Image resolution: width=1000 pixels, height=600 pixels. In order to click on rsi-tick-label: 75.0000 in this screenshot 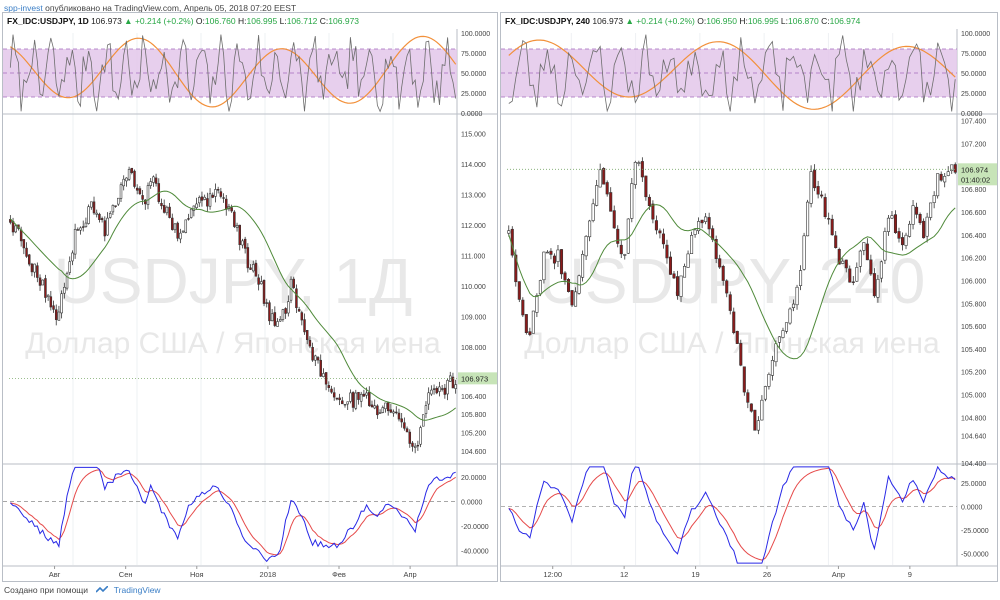, I will do `click(973, 54)`.